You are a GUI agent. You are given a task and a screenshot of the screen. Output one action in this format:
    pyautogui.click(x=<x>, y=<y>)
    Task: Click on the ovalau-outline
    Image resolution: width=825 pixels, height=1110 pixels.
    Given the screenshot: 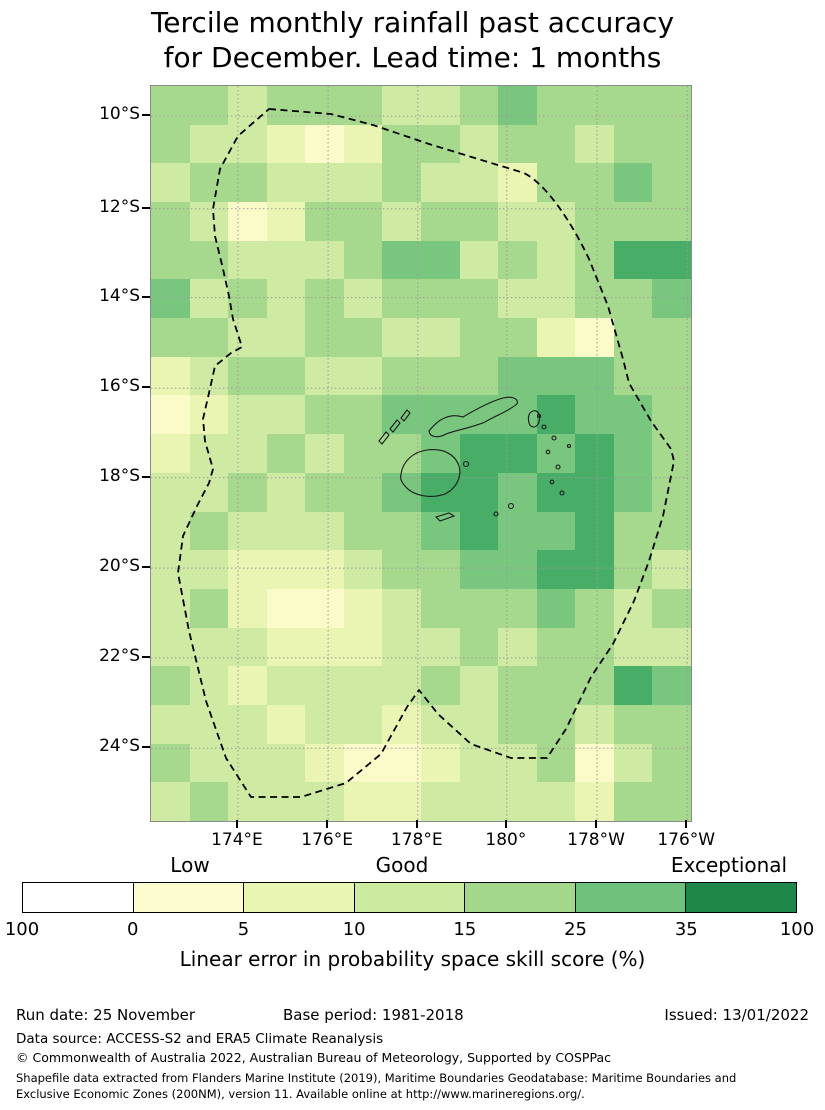 What is the action you would take?
    pyautogui.click(x=466, y=464)
    